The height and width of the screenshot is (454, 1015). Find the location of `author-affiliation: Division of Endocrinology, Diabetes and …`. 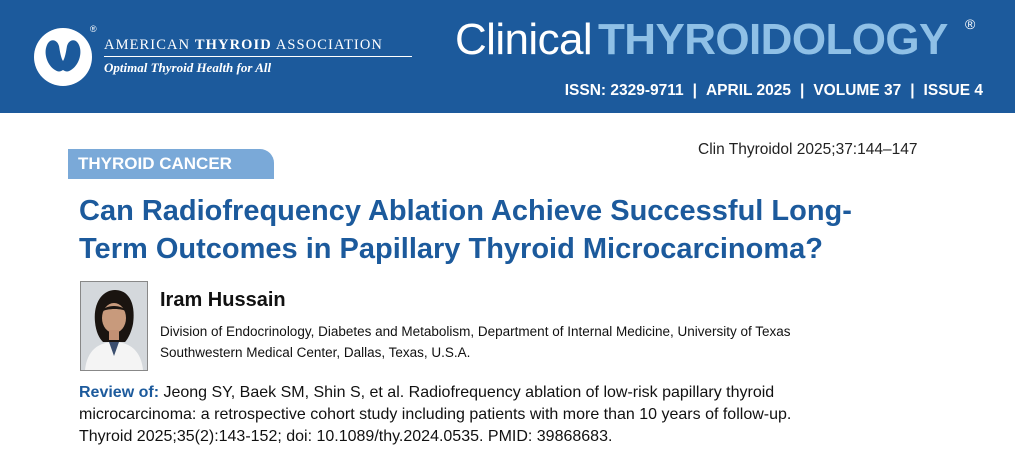

author-affiliation: Division of Endocrinology, Diabetes and … is located at coordinates (475, 342).